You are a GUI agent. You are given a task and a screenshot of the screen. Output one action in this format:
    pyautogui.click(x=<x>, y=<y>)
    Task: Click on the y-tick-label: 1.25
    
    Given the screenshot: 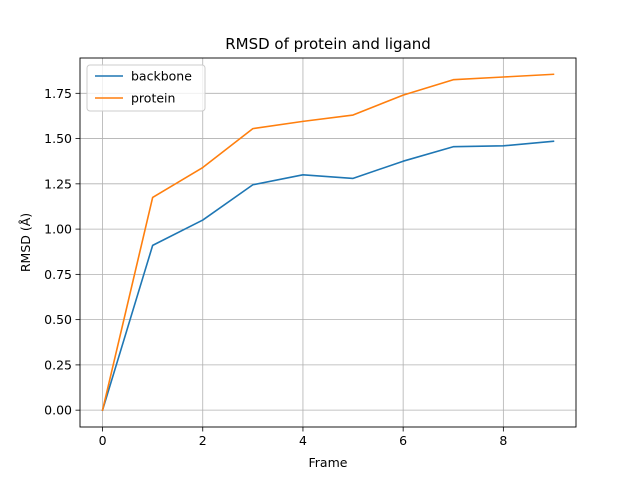 What is the action you would take?
    pyautogui.click(x=58, y=183)
    